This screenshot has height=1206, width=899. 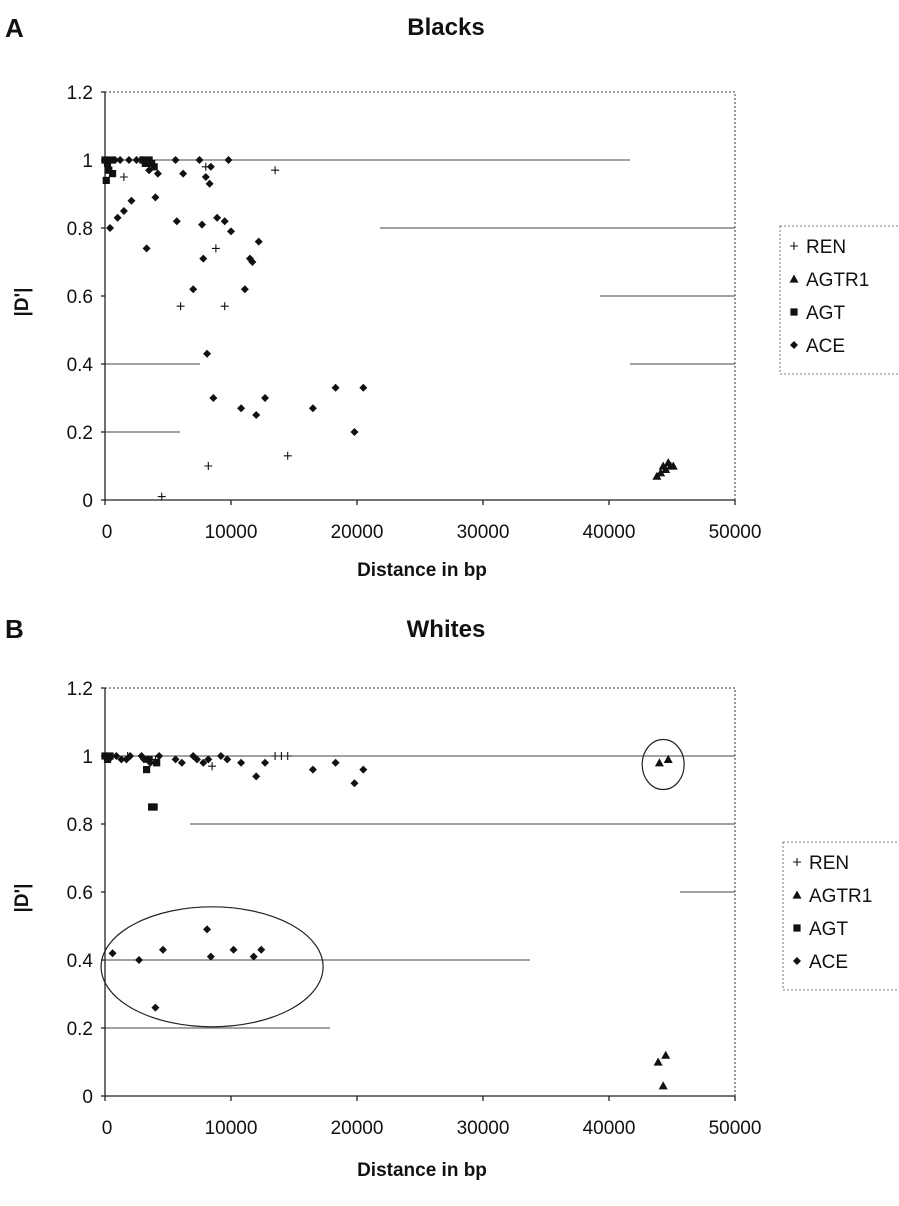 What do you see at coordinates (829, 863) in the screenshot?
I see `legend-label-ren: REN` at bounding box center [829, 863].